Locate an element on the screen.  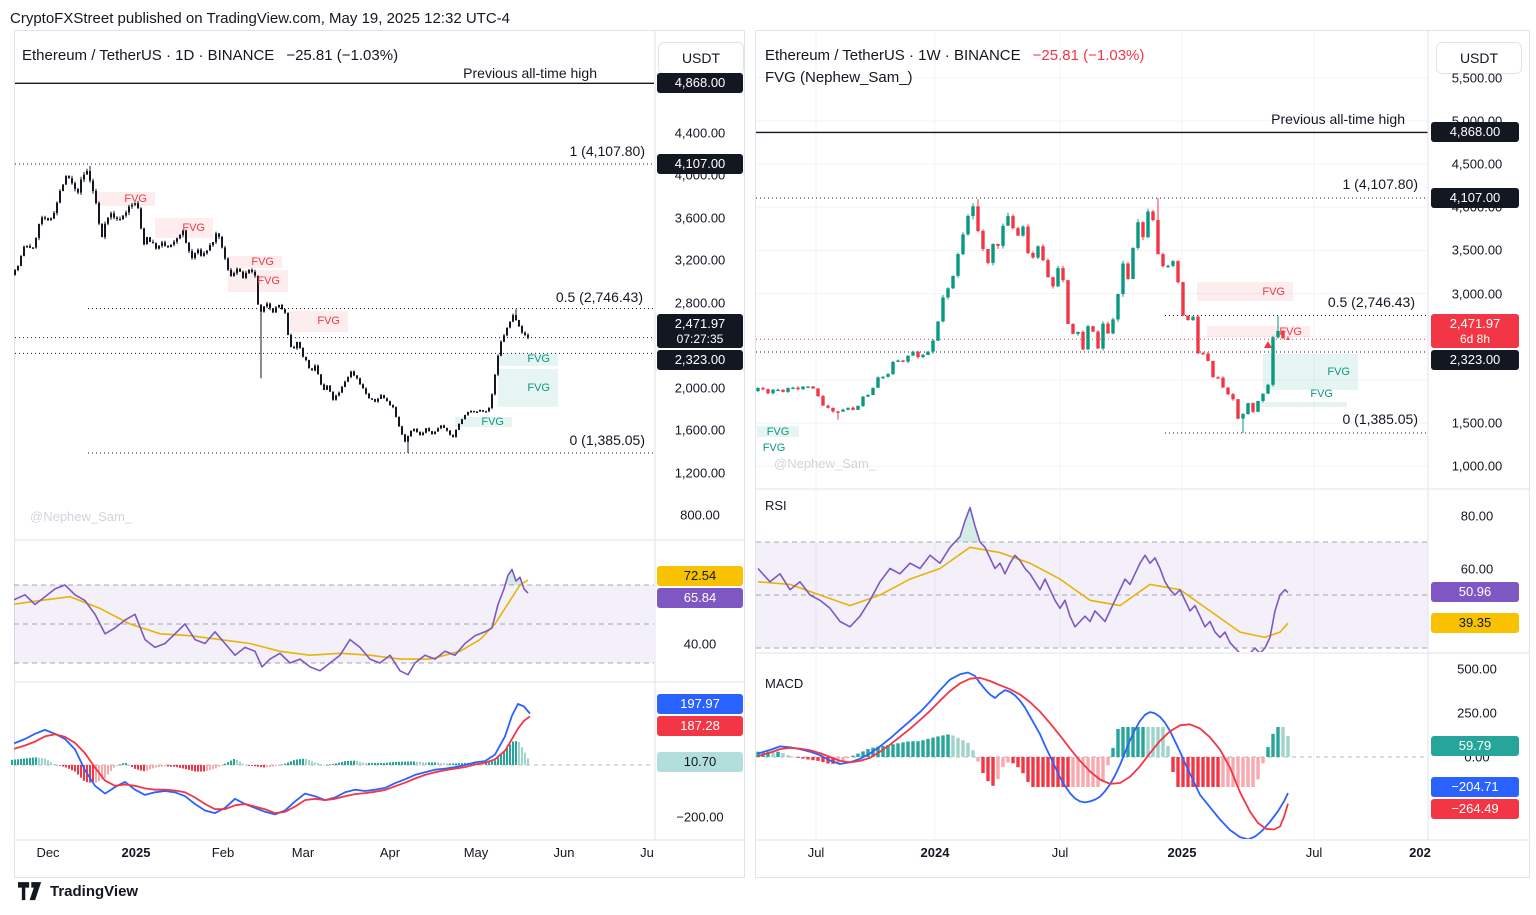
right-price-lines is located at coordinates (1092, 282).